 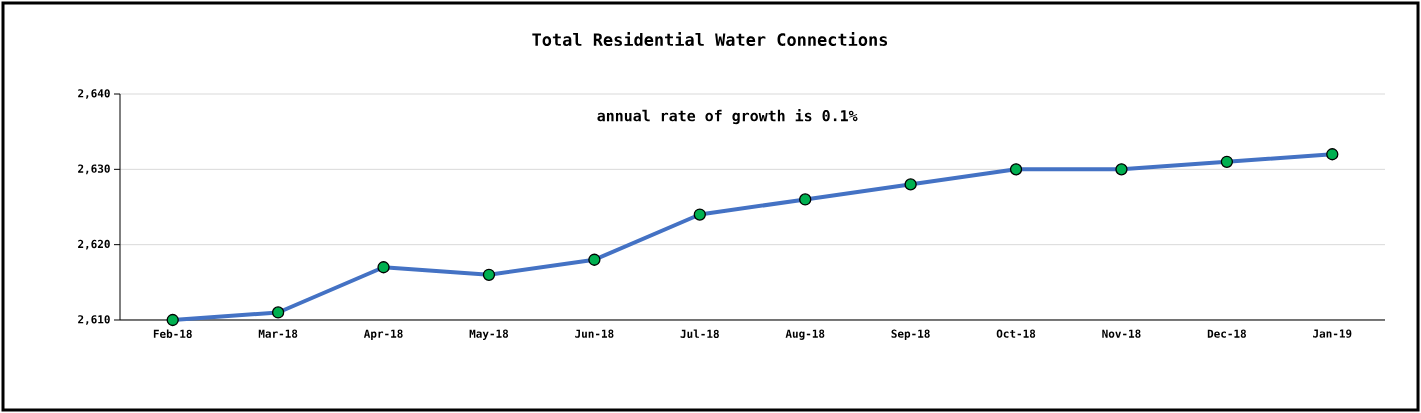 I want to click on x-tick-label: Aug-18, so click(x=805, y=334).